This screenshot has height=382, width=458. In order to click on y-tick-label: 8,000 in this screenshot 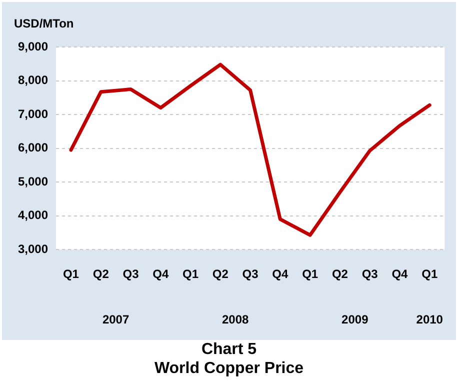, I will do `click(33, 80)`.